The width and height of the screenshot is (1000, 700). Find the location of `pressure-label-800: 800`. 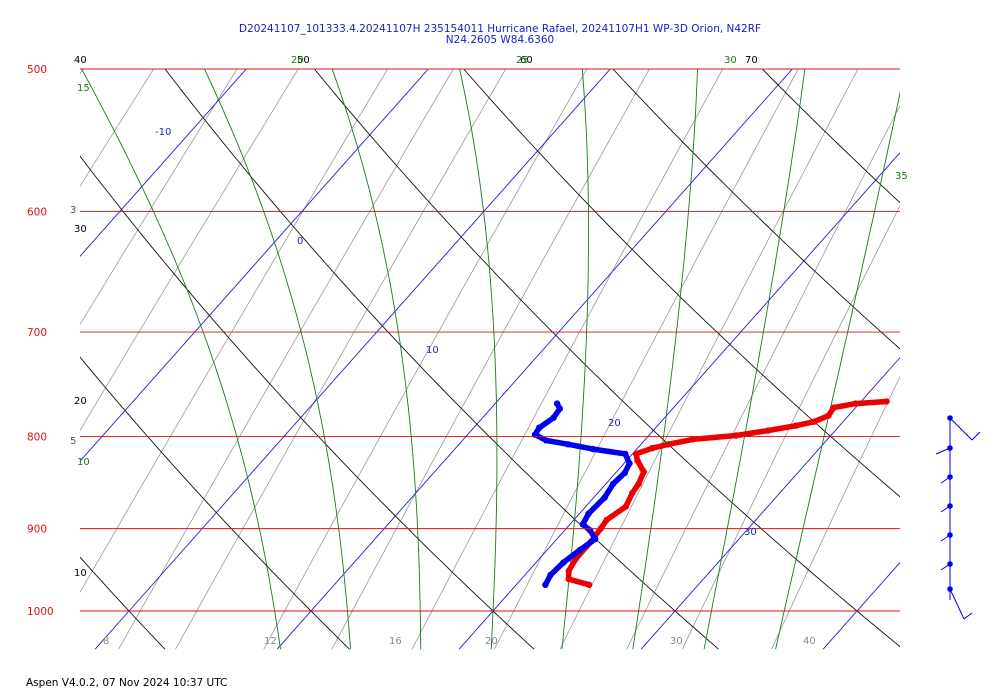

pressure-label-800: 800 is located at coordinates (37, 438).